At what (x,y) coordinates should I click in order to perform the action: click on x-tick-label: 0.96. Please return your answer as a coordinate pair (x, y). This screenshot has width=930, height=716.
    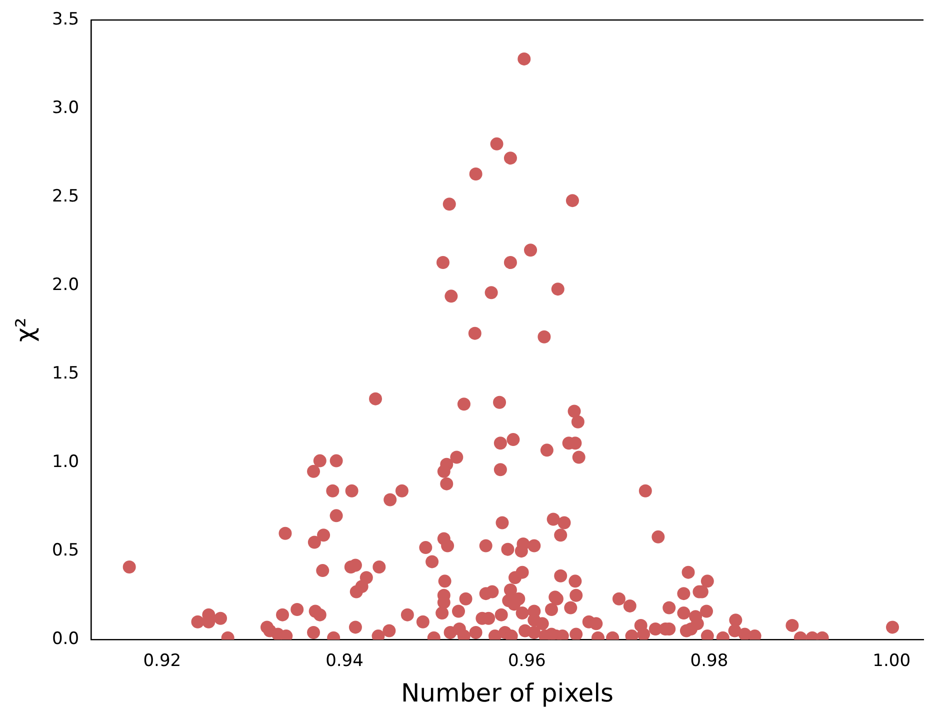
    Looking at the image, I should click on (527, 661).